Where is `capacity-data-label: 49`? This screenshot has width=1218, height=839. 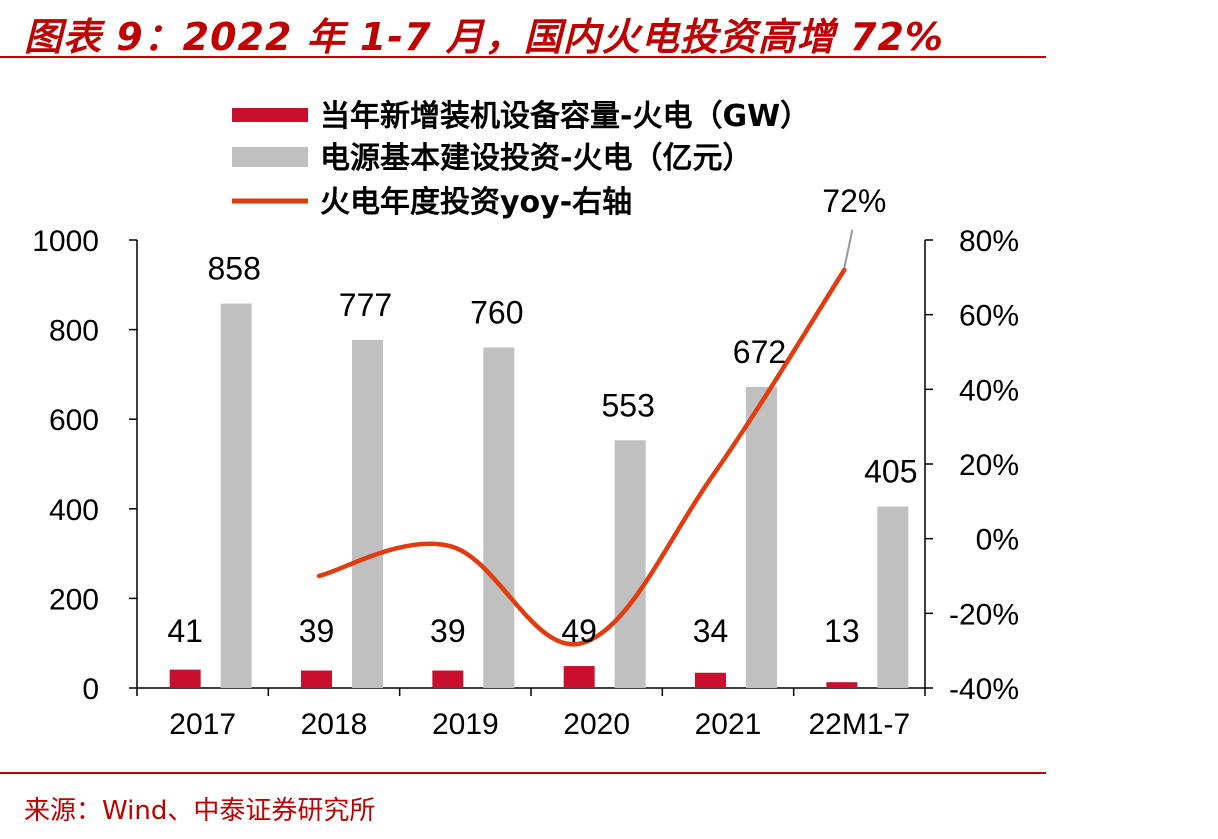
capacity-data-label: 49 is located at coordinates (579, 631).